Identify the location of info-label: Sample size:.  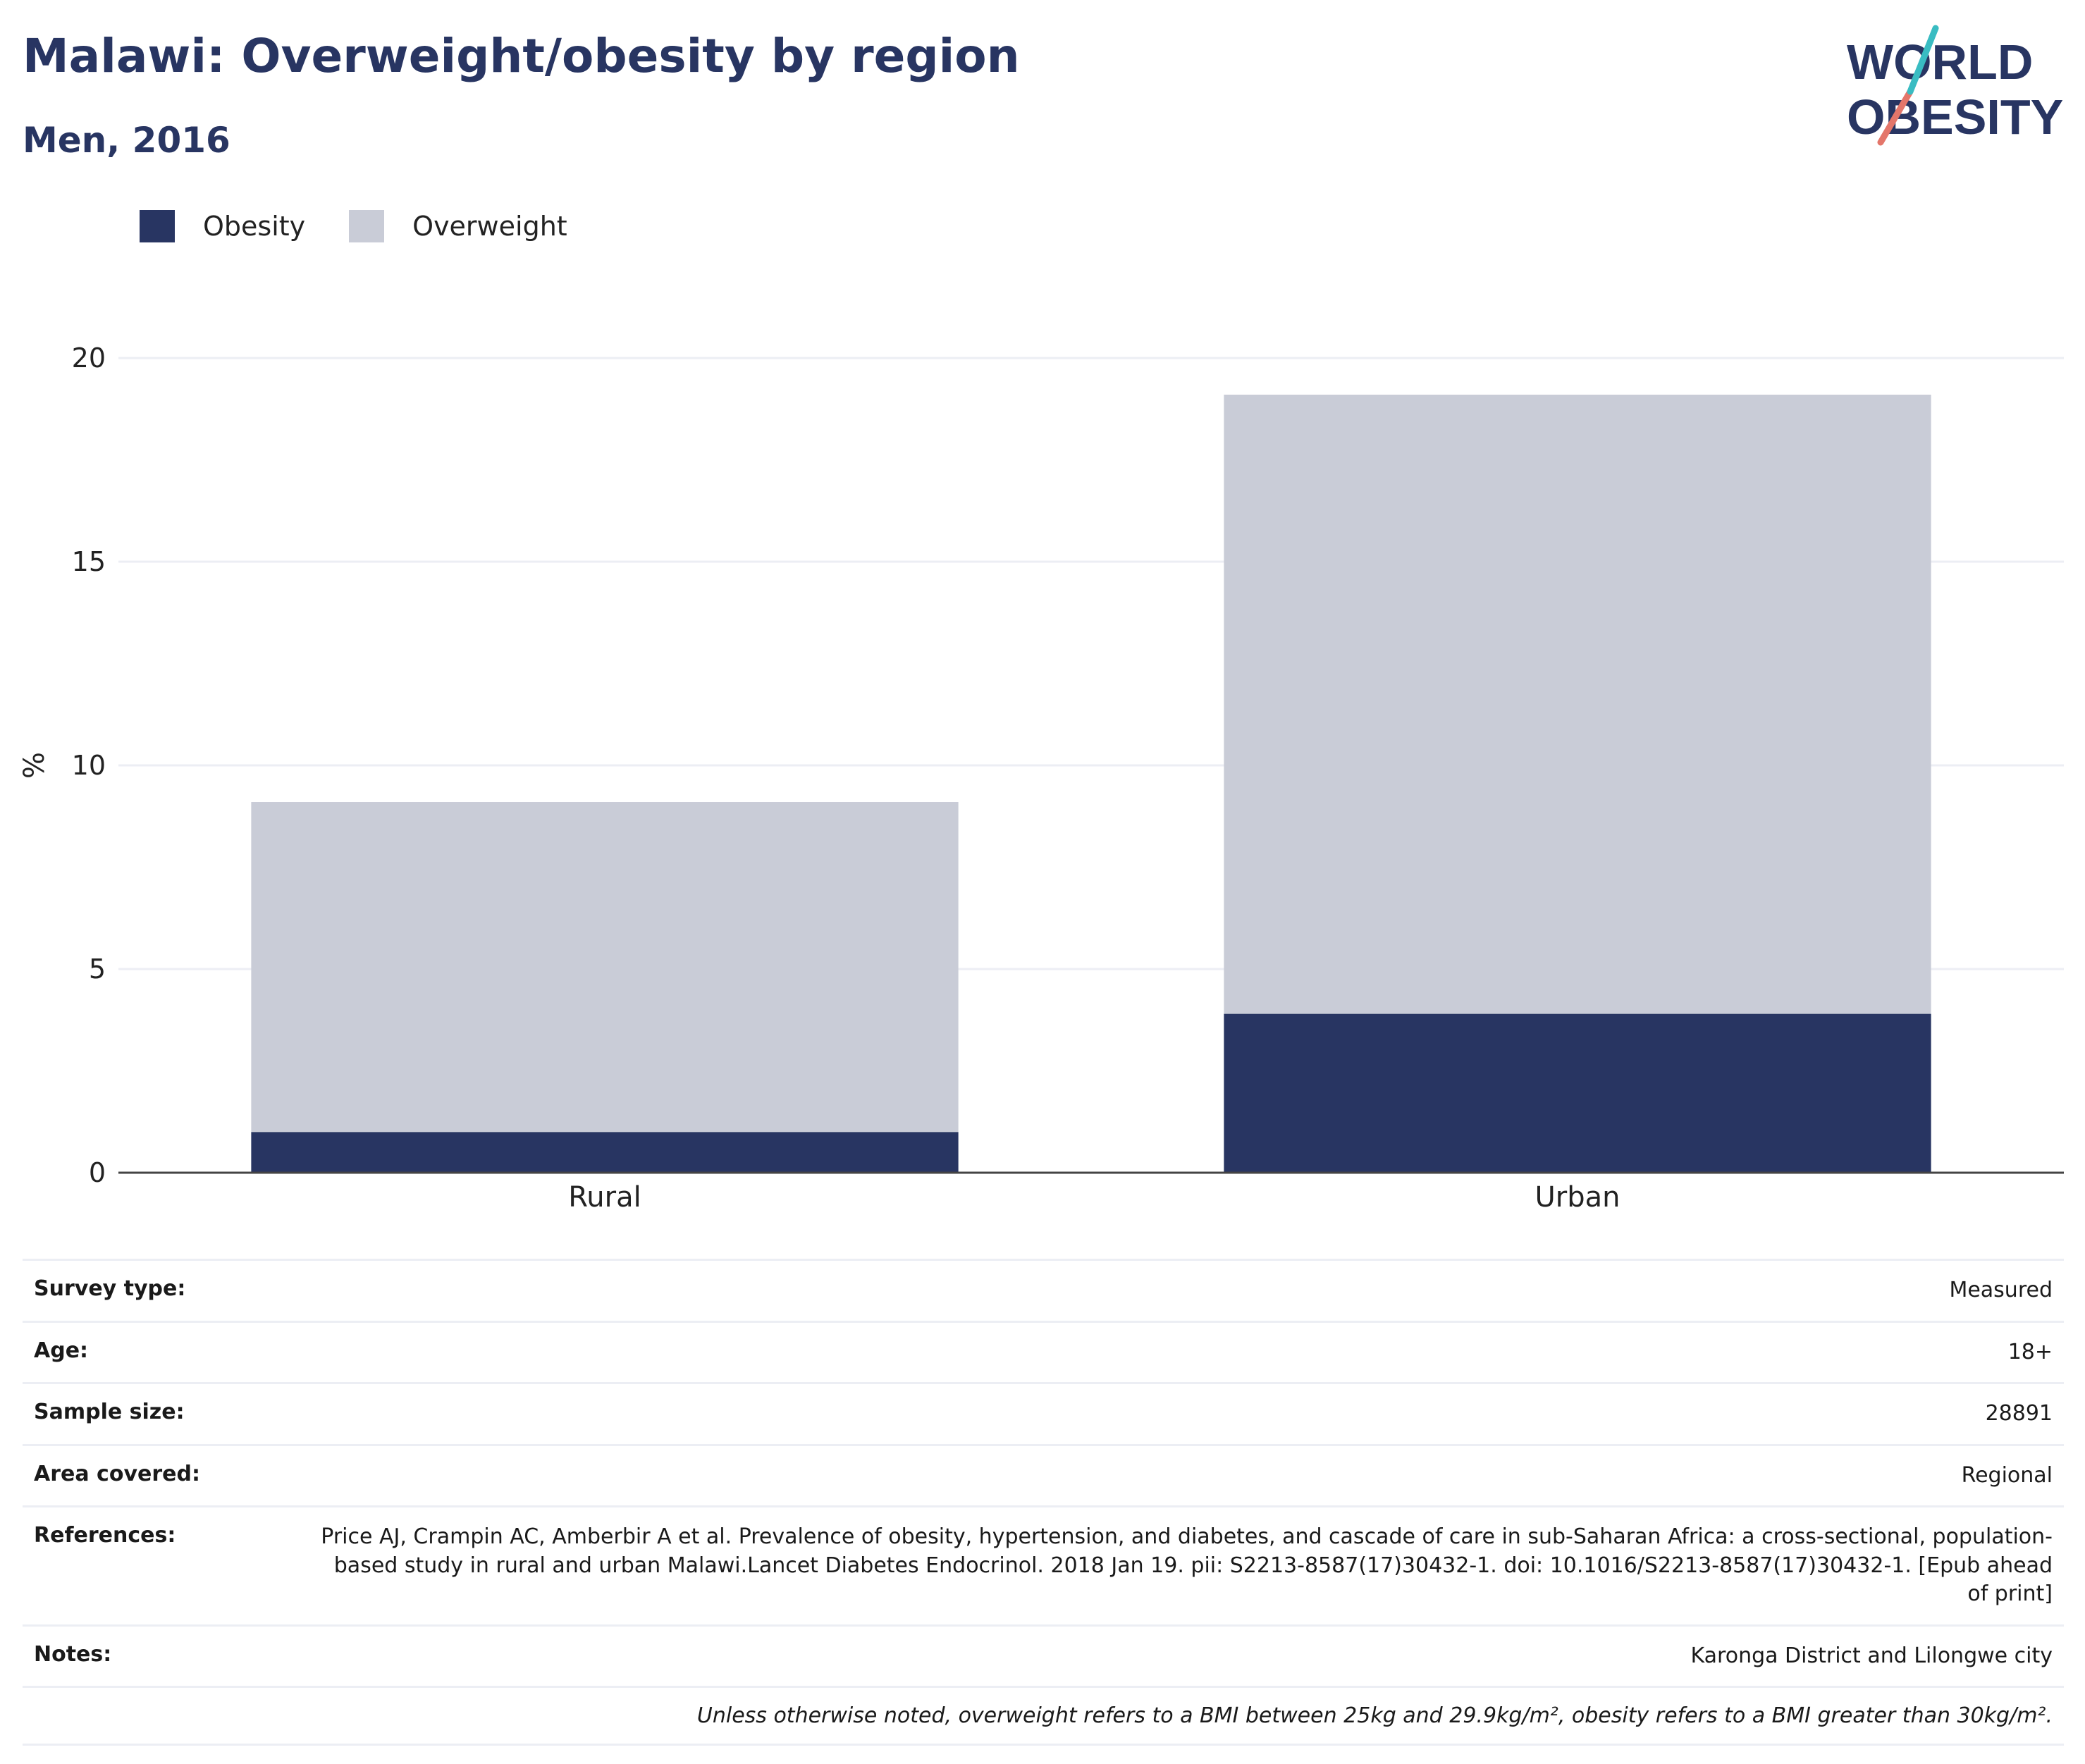
(161, 1413).